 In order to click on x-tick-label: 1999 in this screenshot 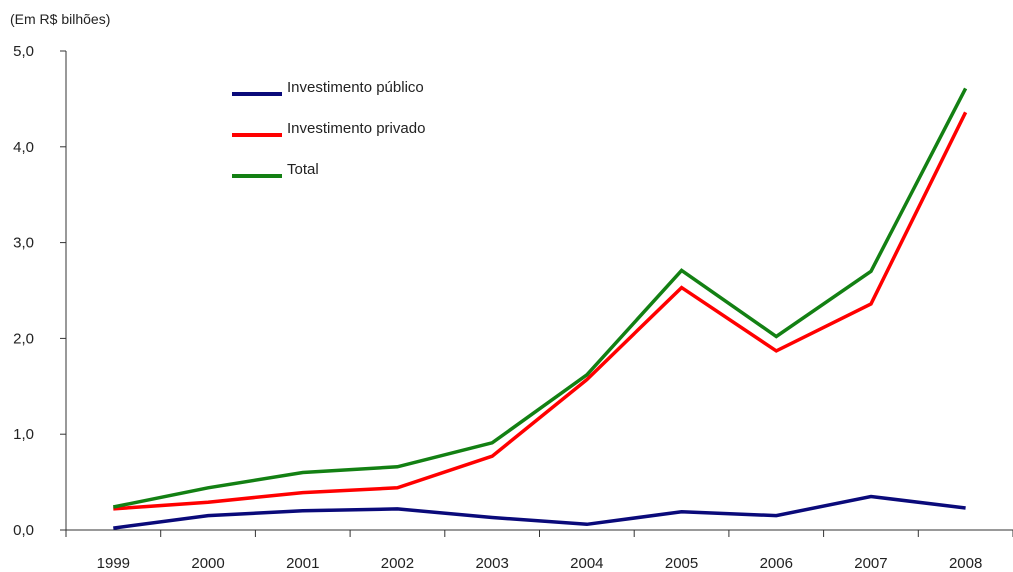, I will do `click(113, 563)`.